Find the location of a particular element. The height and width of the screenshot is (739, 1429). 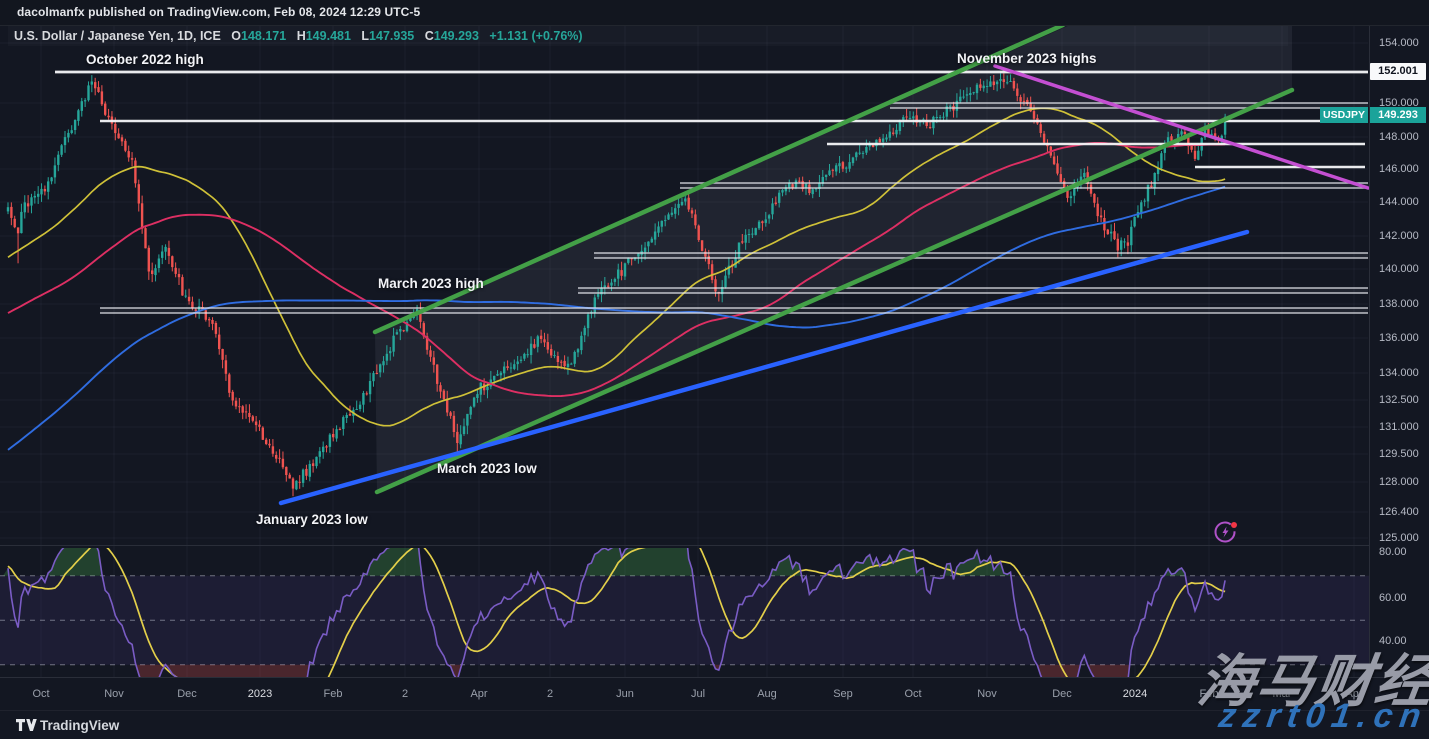

price-axis-label: 140.000 is located at coordinates (1399, 269).